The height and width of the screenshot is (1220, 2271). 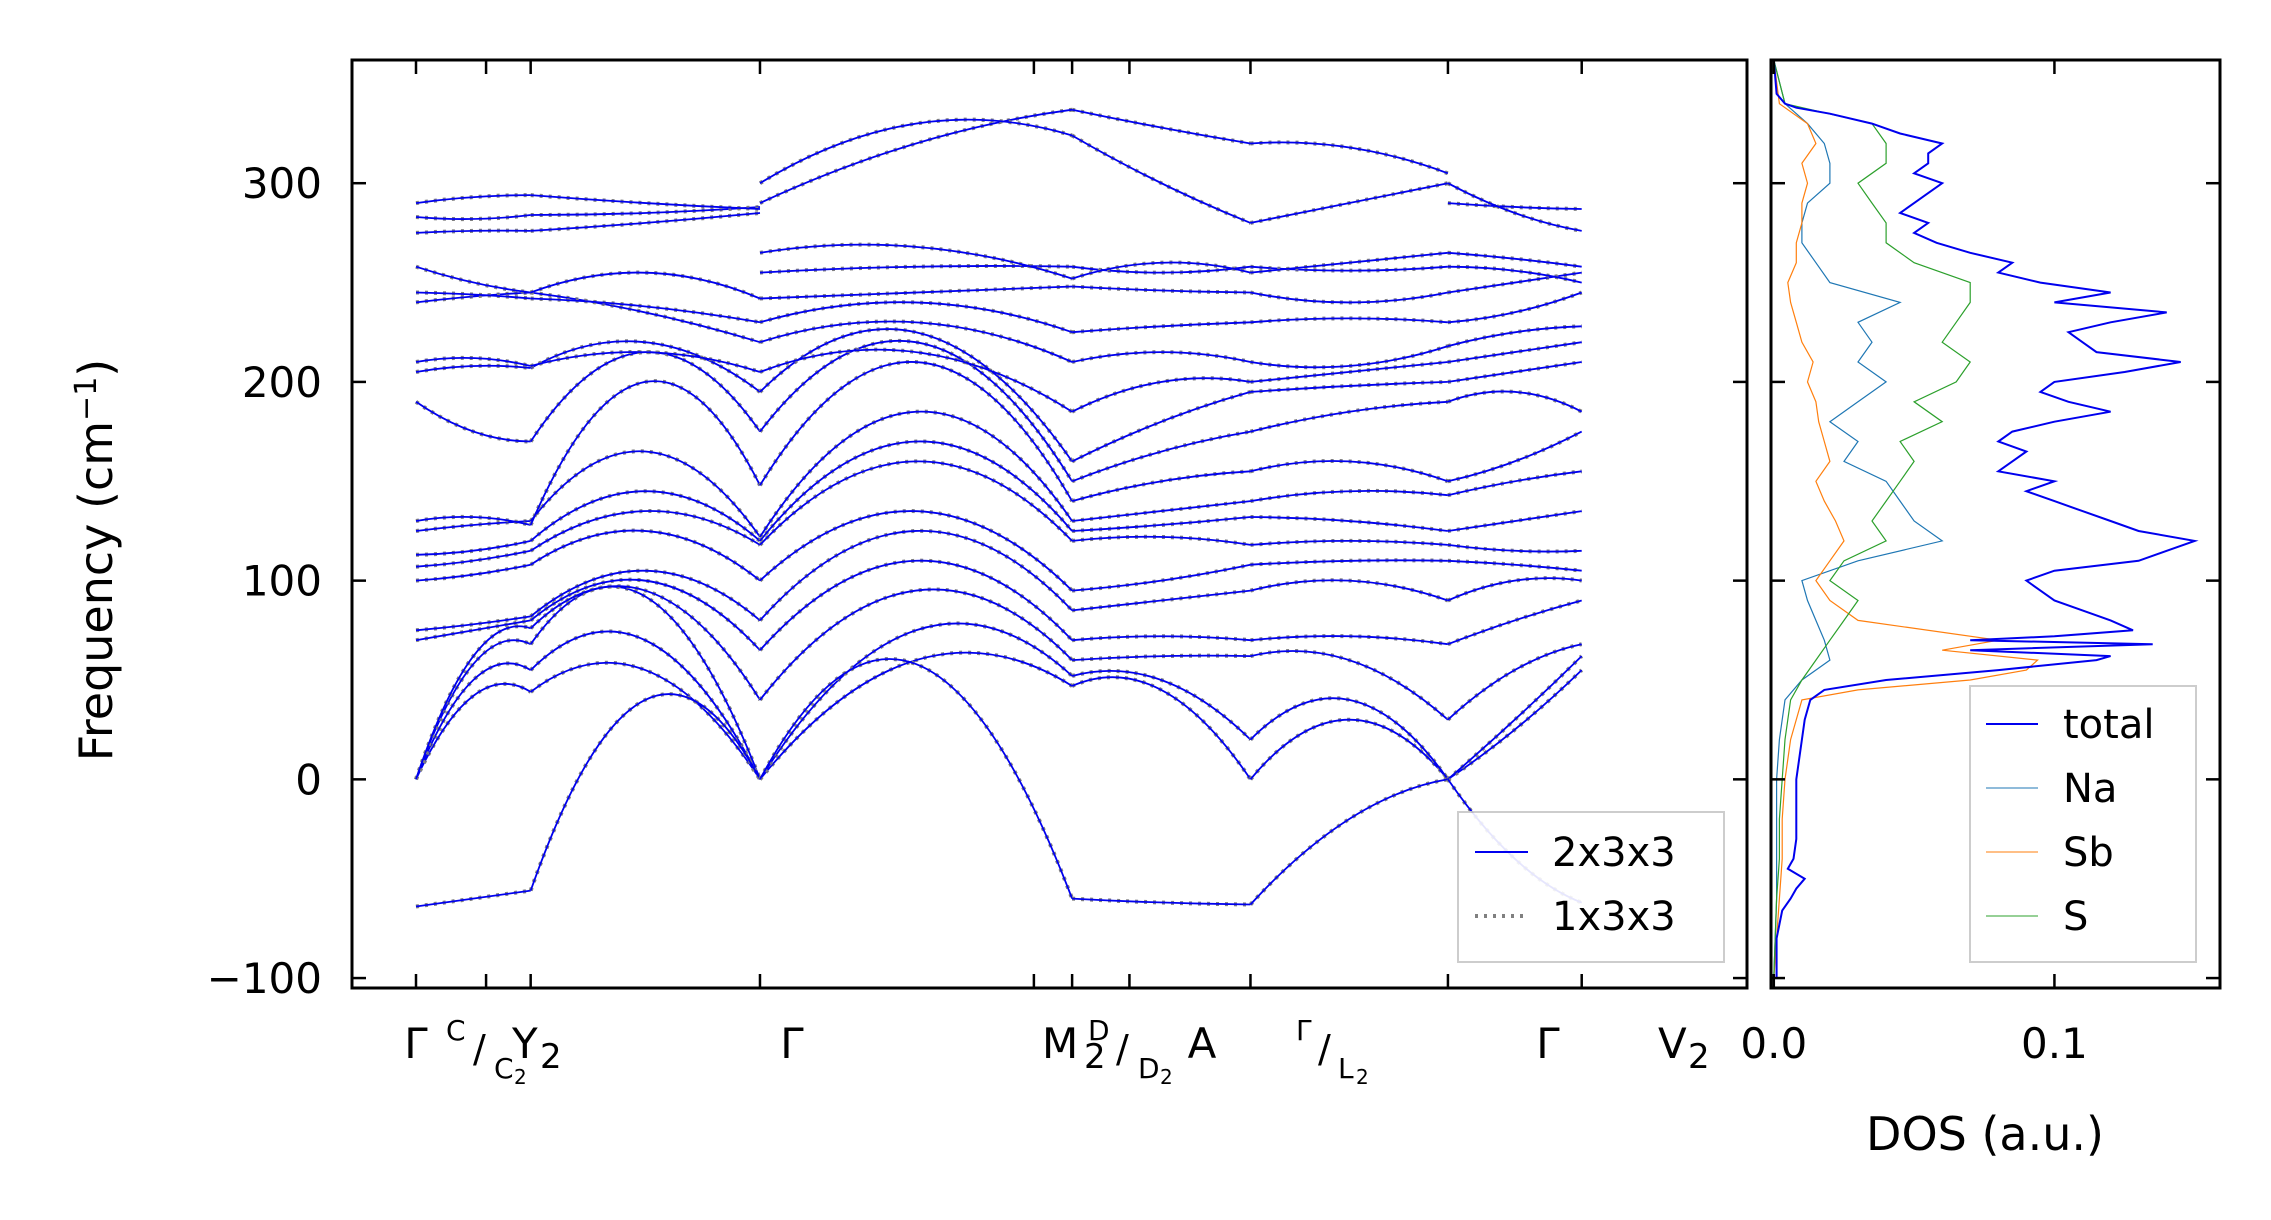 I want to click on band-2x3x3-seg5-b18, so click(x=1514, y=206).